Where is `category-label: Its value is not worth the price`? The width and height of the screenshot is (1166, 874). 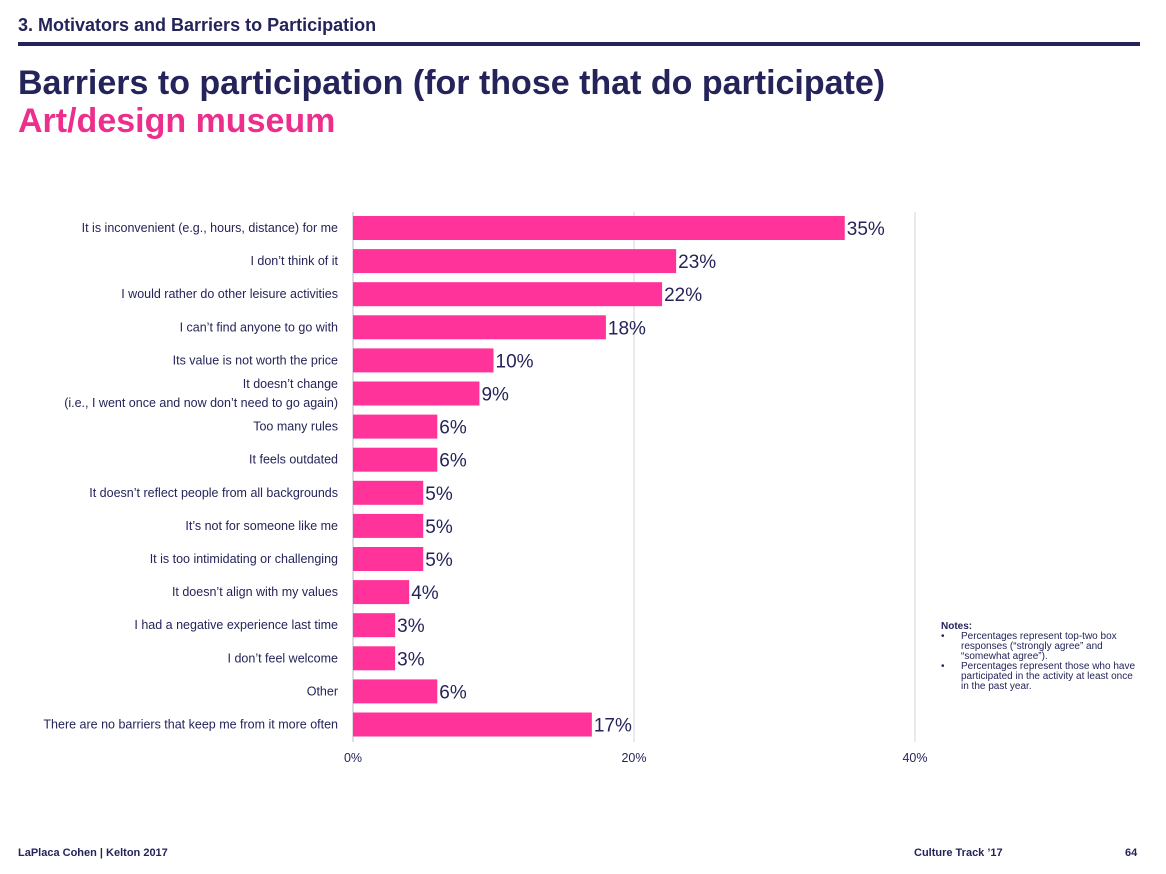 category-label: Its value is not worth the price is located at coordinates (255, 360).